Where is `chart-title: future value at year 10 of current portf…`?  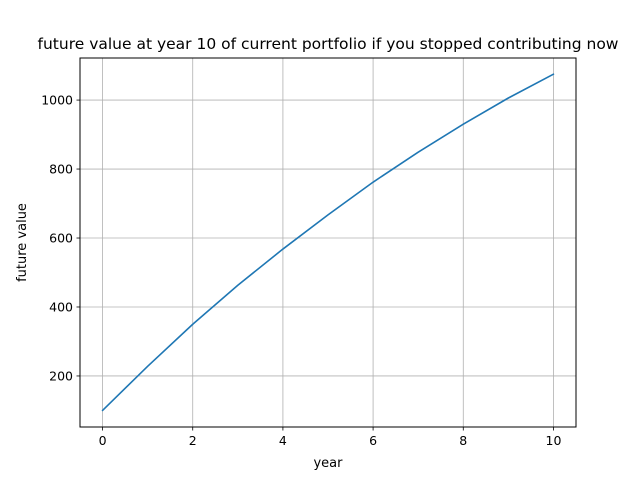 chart-title: future value at year 10 of current portf… is located at coordinates (328, 44).